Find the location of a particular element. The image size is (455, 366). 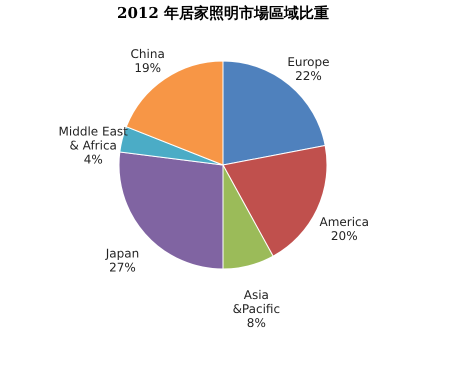

slice-label: Asia &Pacific is located at coordinates (256, 302).